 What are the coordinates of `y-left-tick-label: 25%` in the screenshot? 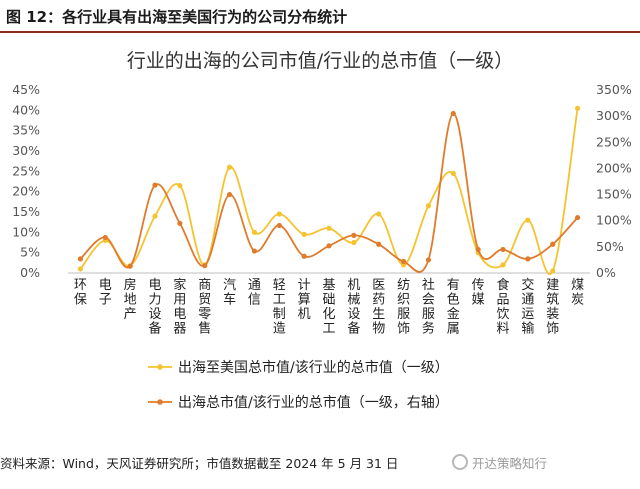 It's located at (26, 170).